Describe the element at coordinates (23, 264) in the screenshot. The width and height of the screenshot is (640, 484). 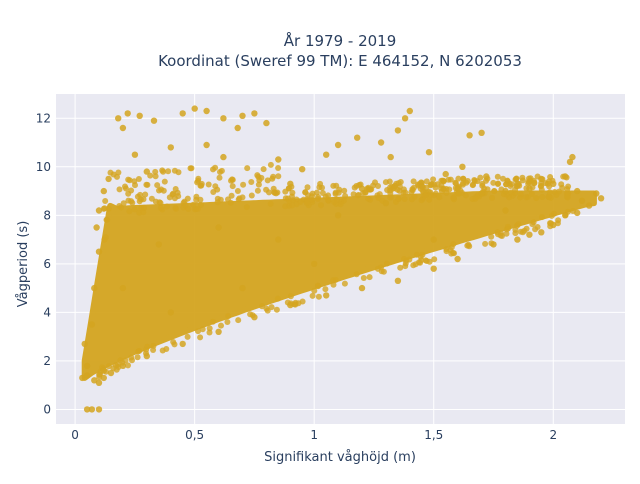
I see `y-axis-title: Vågperiod (s)` at that location.